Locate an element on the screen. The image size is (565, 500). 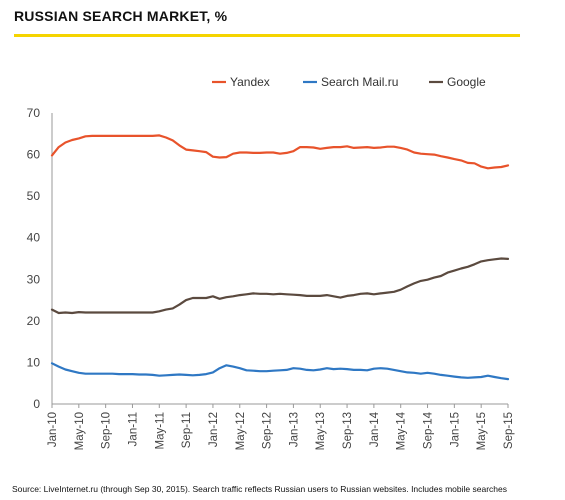
legend: Yandex Search Mail.ru Google is located at coordinates (349, 82).